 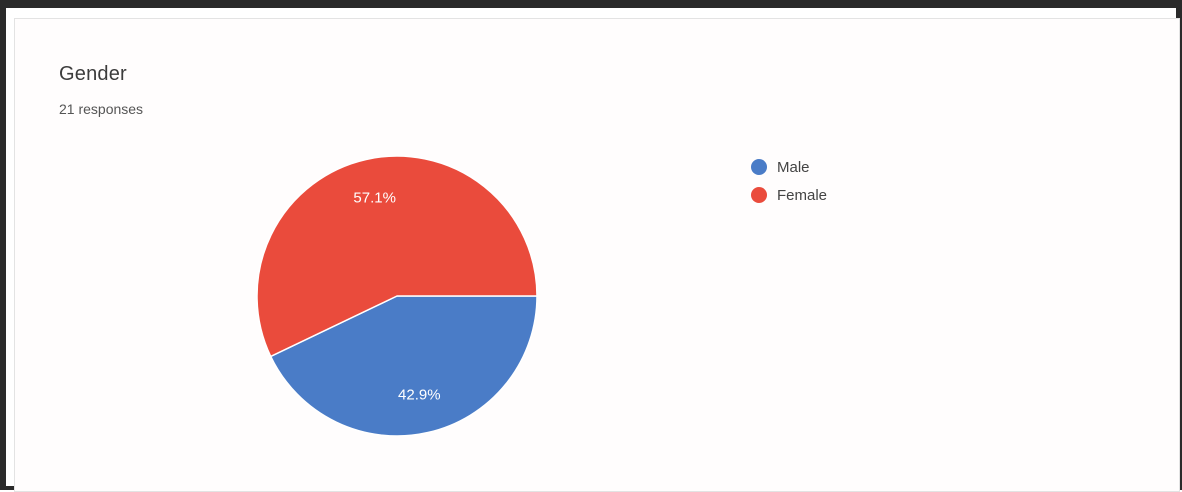 What do you see at coordinates (101, 109) in the screenshot?
I see `response-count: 21 responses` at bounding box center [101, 109].